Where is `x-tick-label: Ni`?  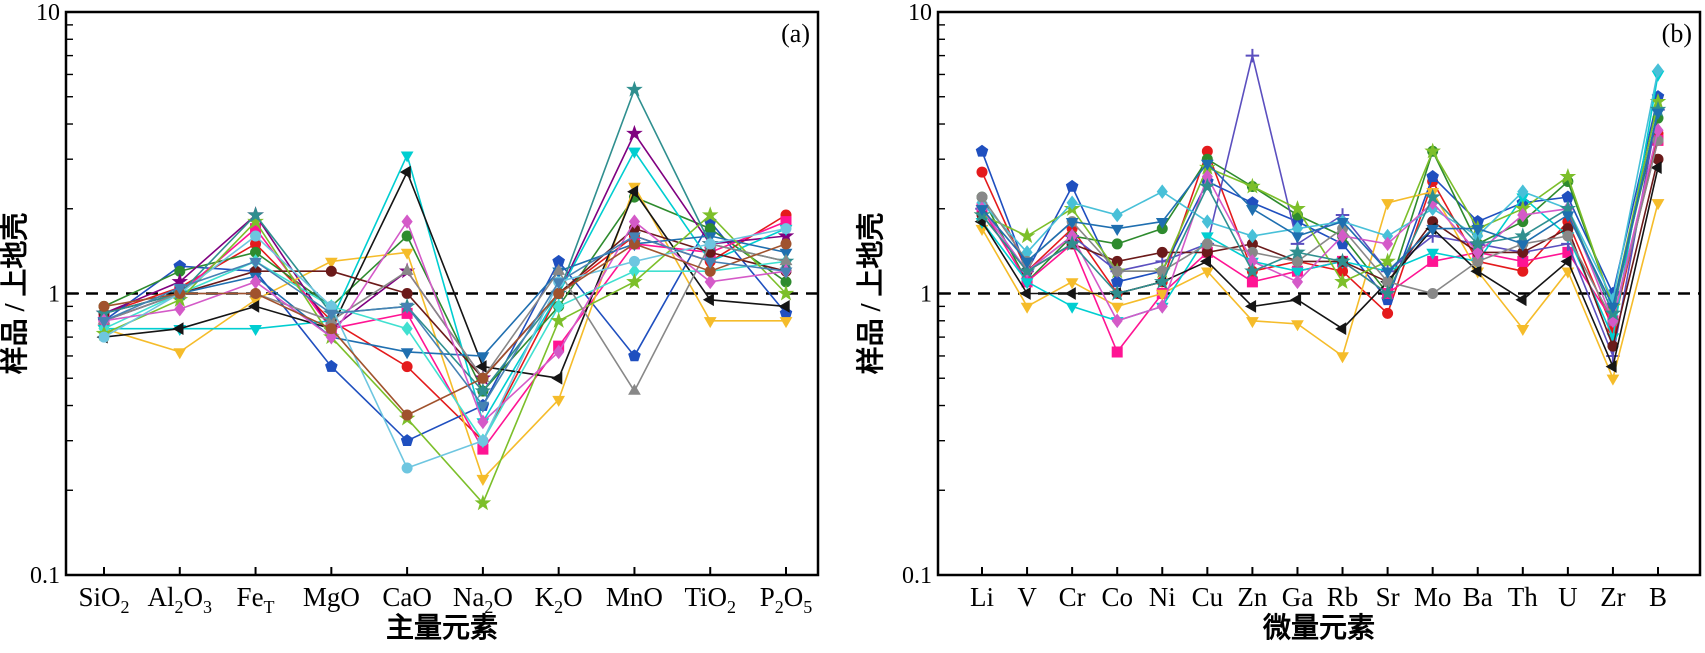
x-tick-label: Ni is located at coordinates (1162, 597).